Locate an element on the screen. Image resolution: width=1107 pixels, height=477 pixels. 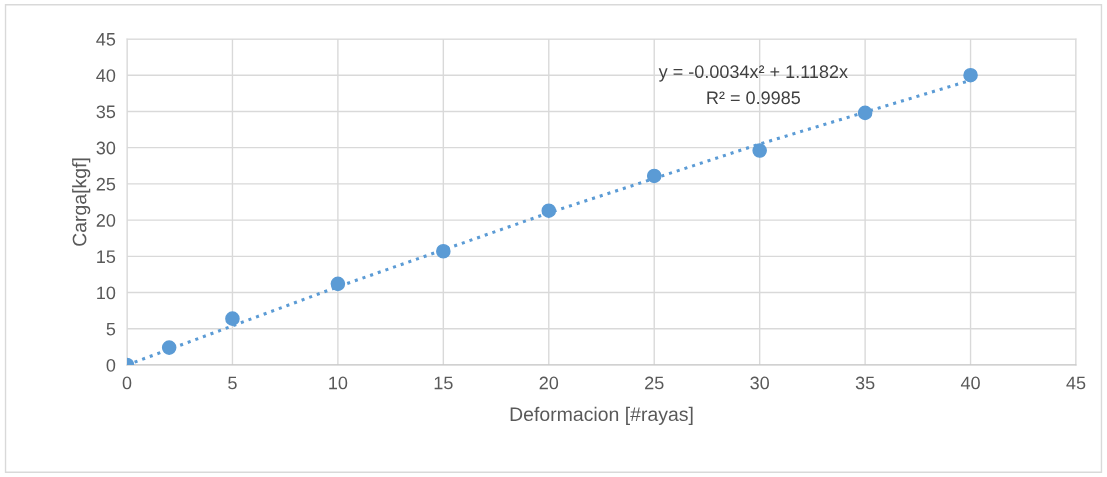
x-axis-title: Deformacion [#rayas] is located at coordinates (601, 415).